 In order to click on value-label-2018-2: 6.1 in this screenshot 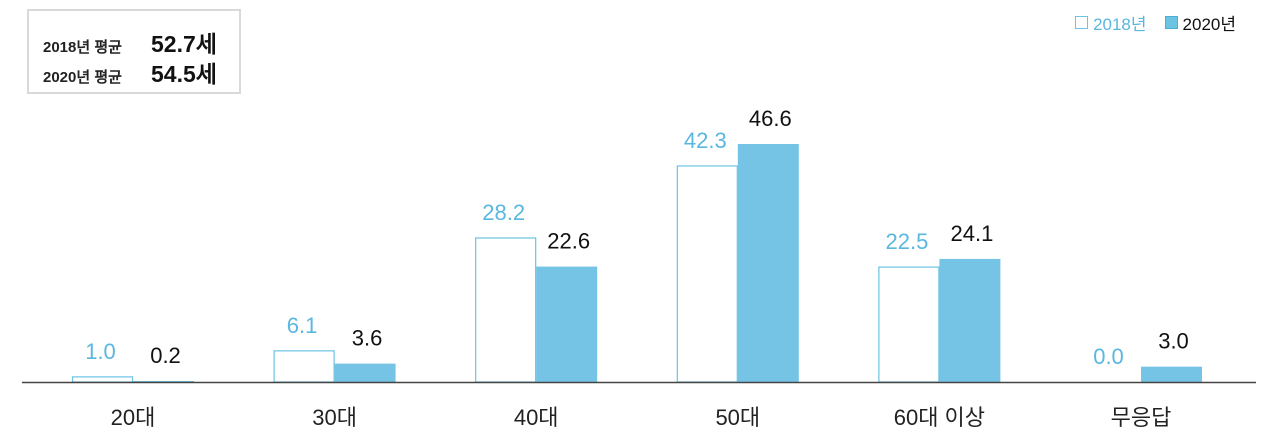, I will do `click(302, 325)`.